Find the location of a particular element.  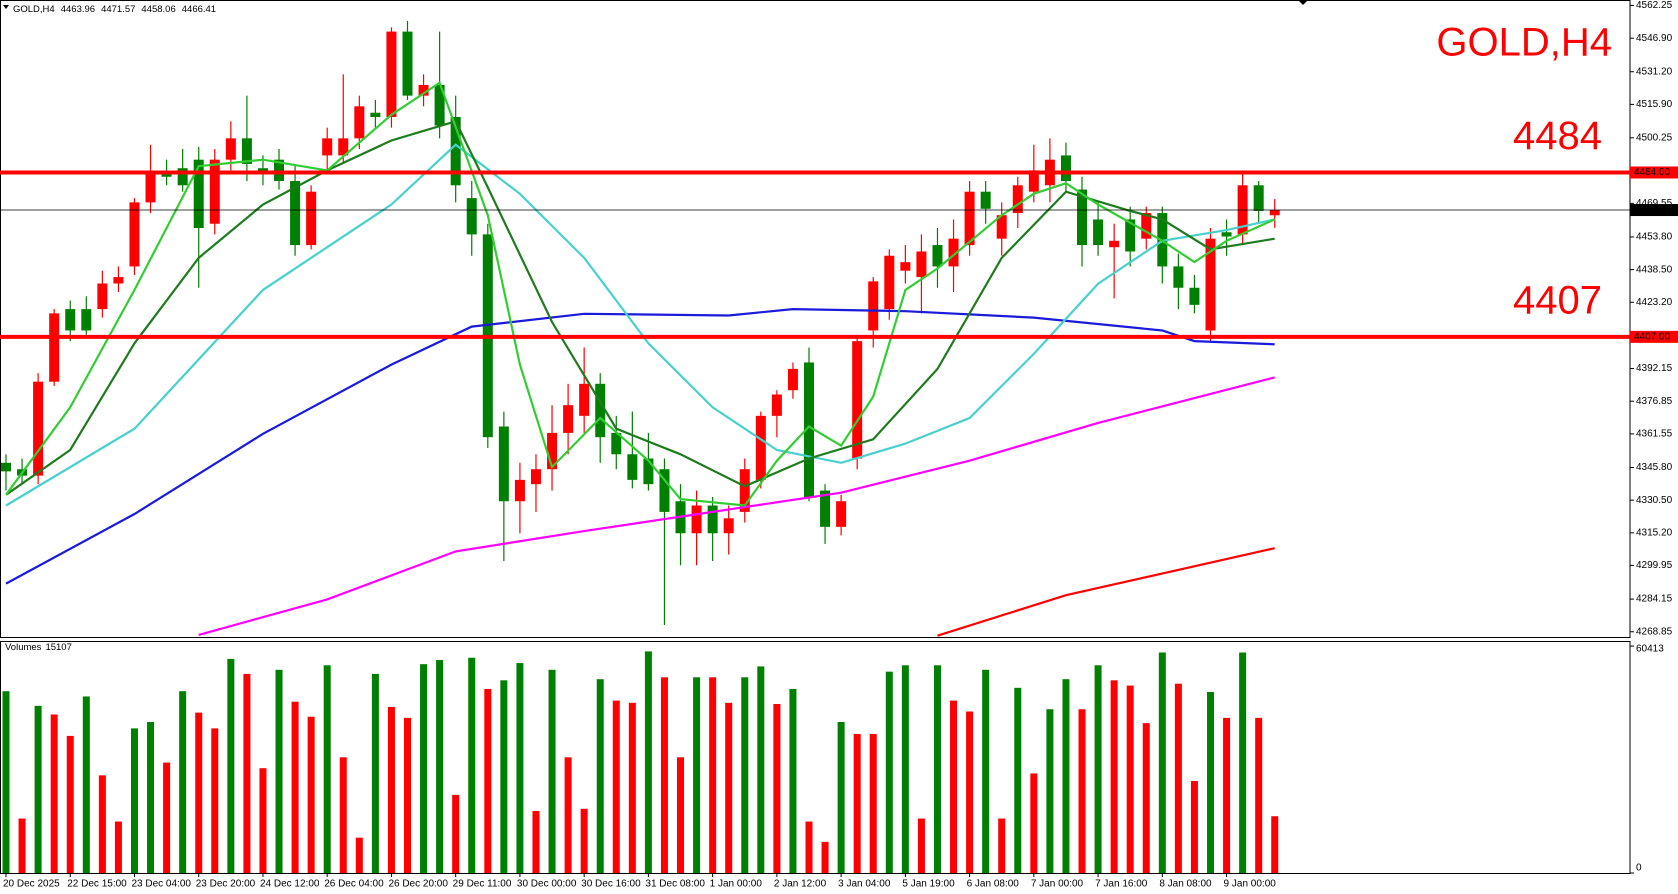

ohlc-high: 4471.57 is located at coordinates (118, 9).